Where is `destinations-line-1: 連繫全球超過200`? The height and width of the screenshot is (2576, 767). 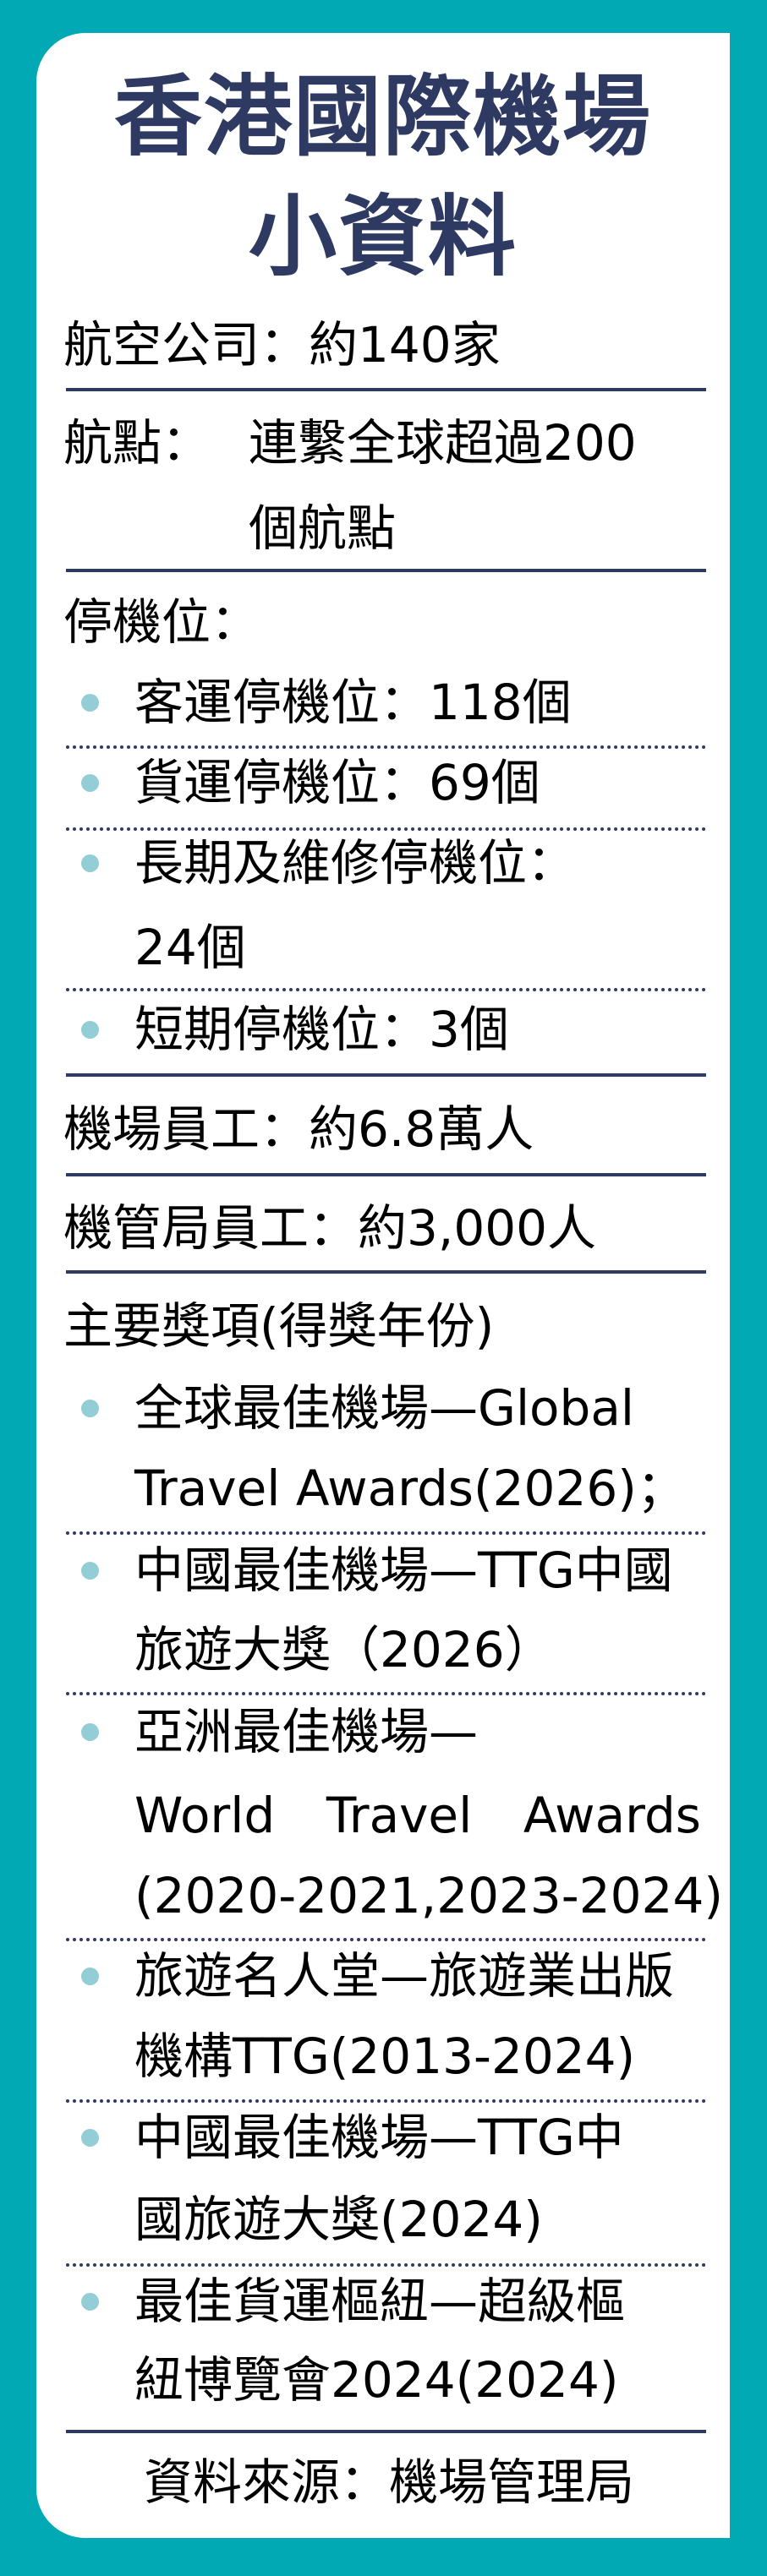 destinations-line-1: 連繫全球超過200 is located at coordinates (443, 443).